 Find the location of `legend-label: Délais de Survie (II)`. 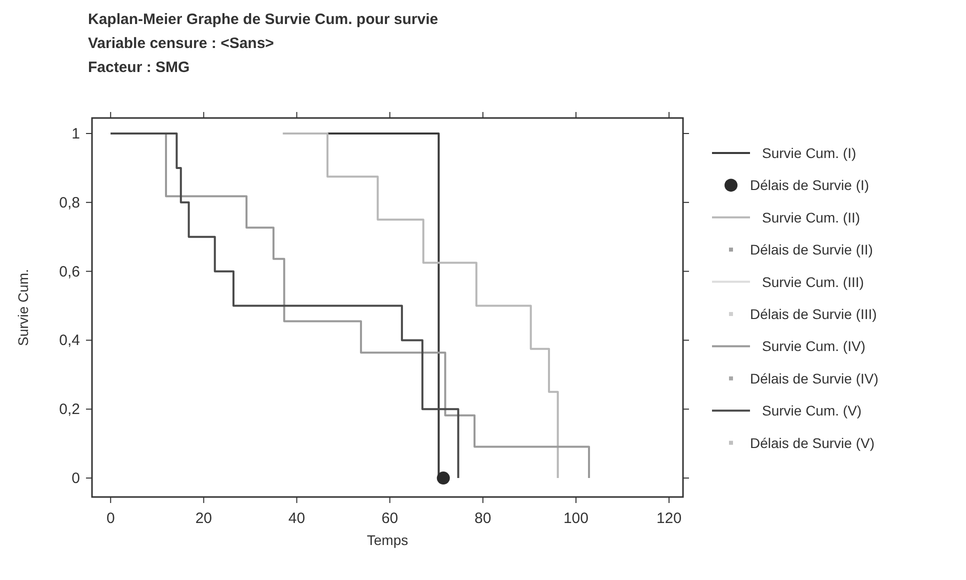

legend-label: Délais de Survie (II) is located at coordinates (811, 250).